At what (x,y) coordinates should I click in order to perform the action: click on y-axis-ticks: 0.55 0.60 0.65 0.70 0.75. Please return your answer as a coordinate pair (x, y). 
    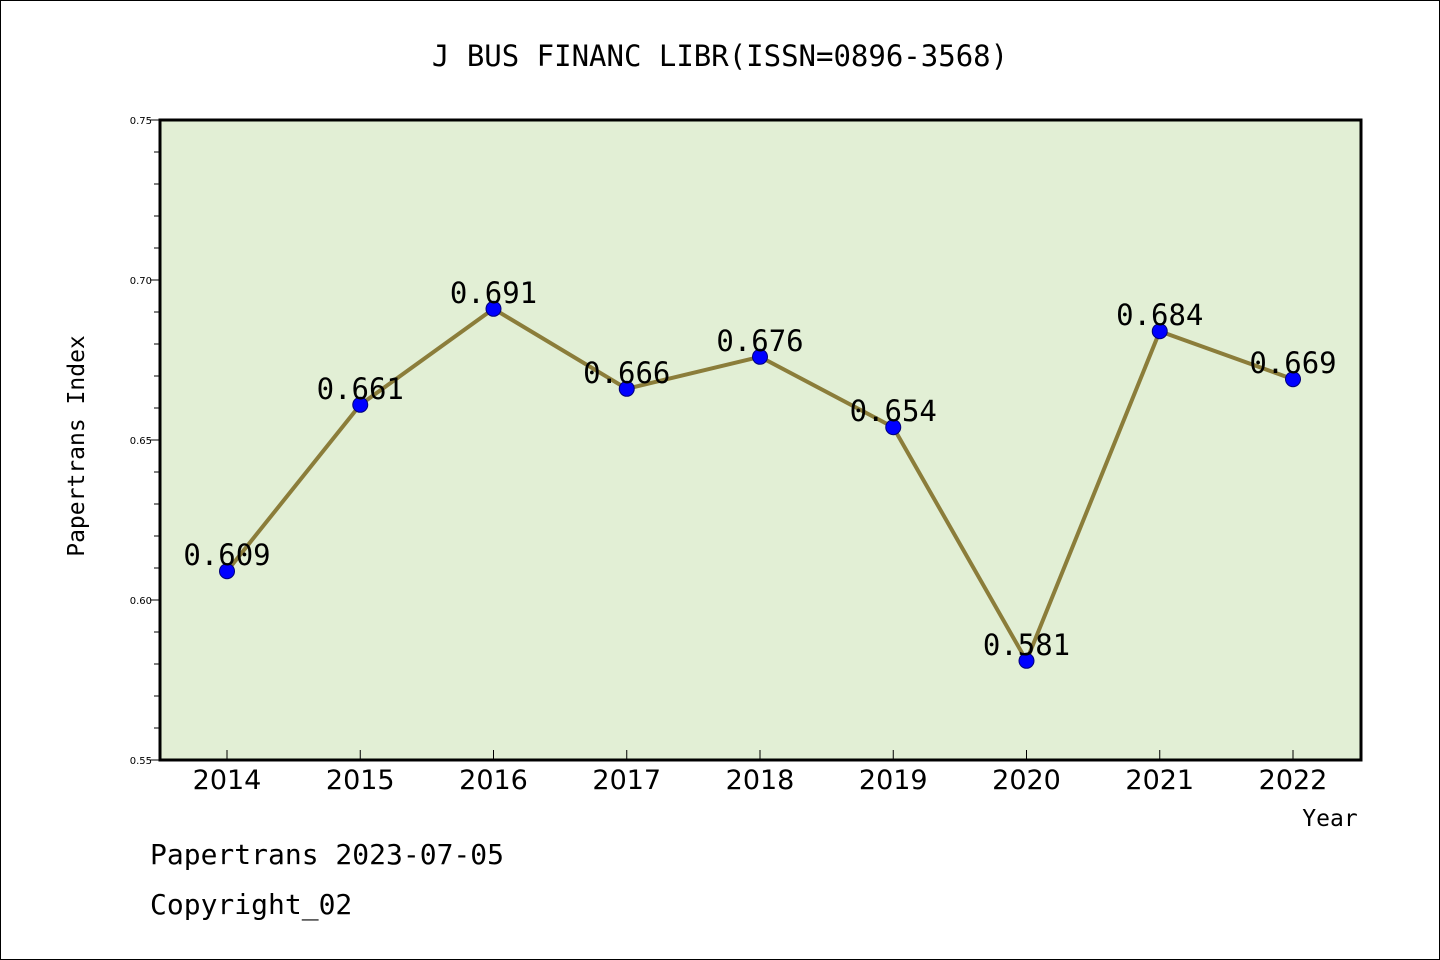
    Looking at the image, I should click on (141, 441).